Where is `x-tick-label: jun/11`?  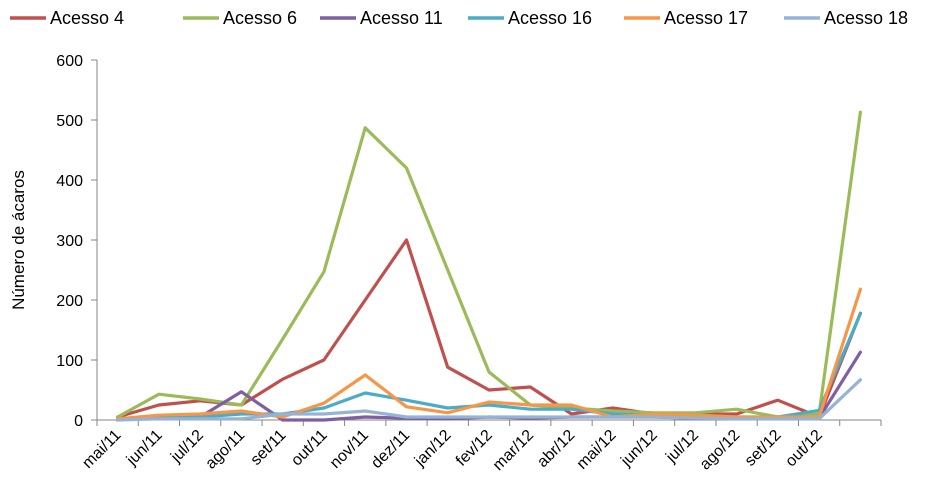
x-tick-label: jun/11 is located at coordinates (144, 448).